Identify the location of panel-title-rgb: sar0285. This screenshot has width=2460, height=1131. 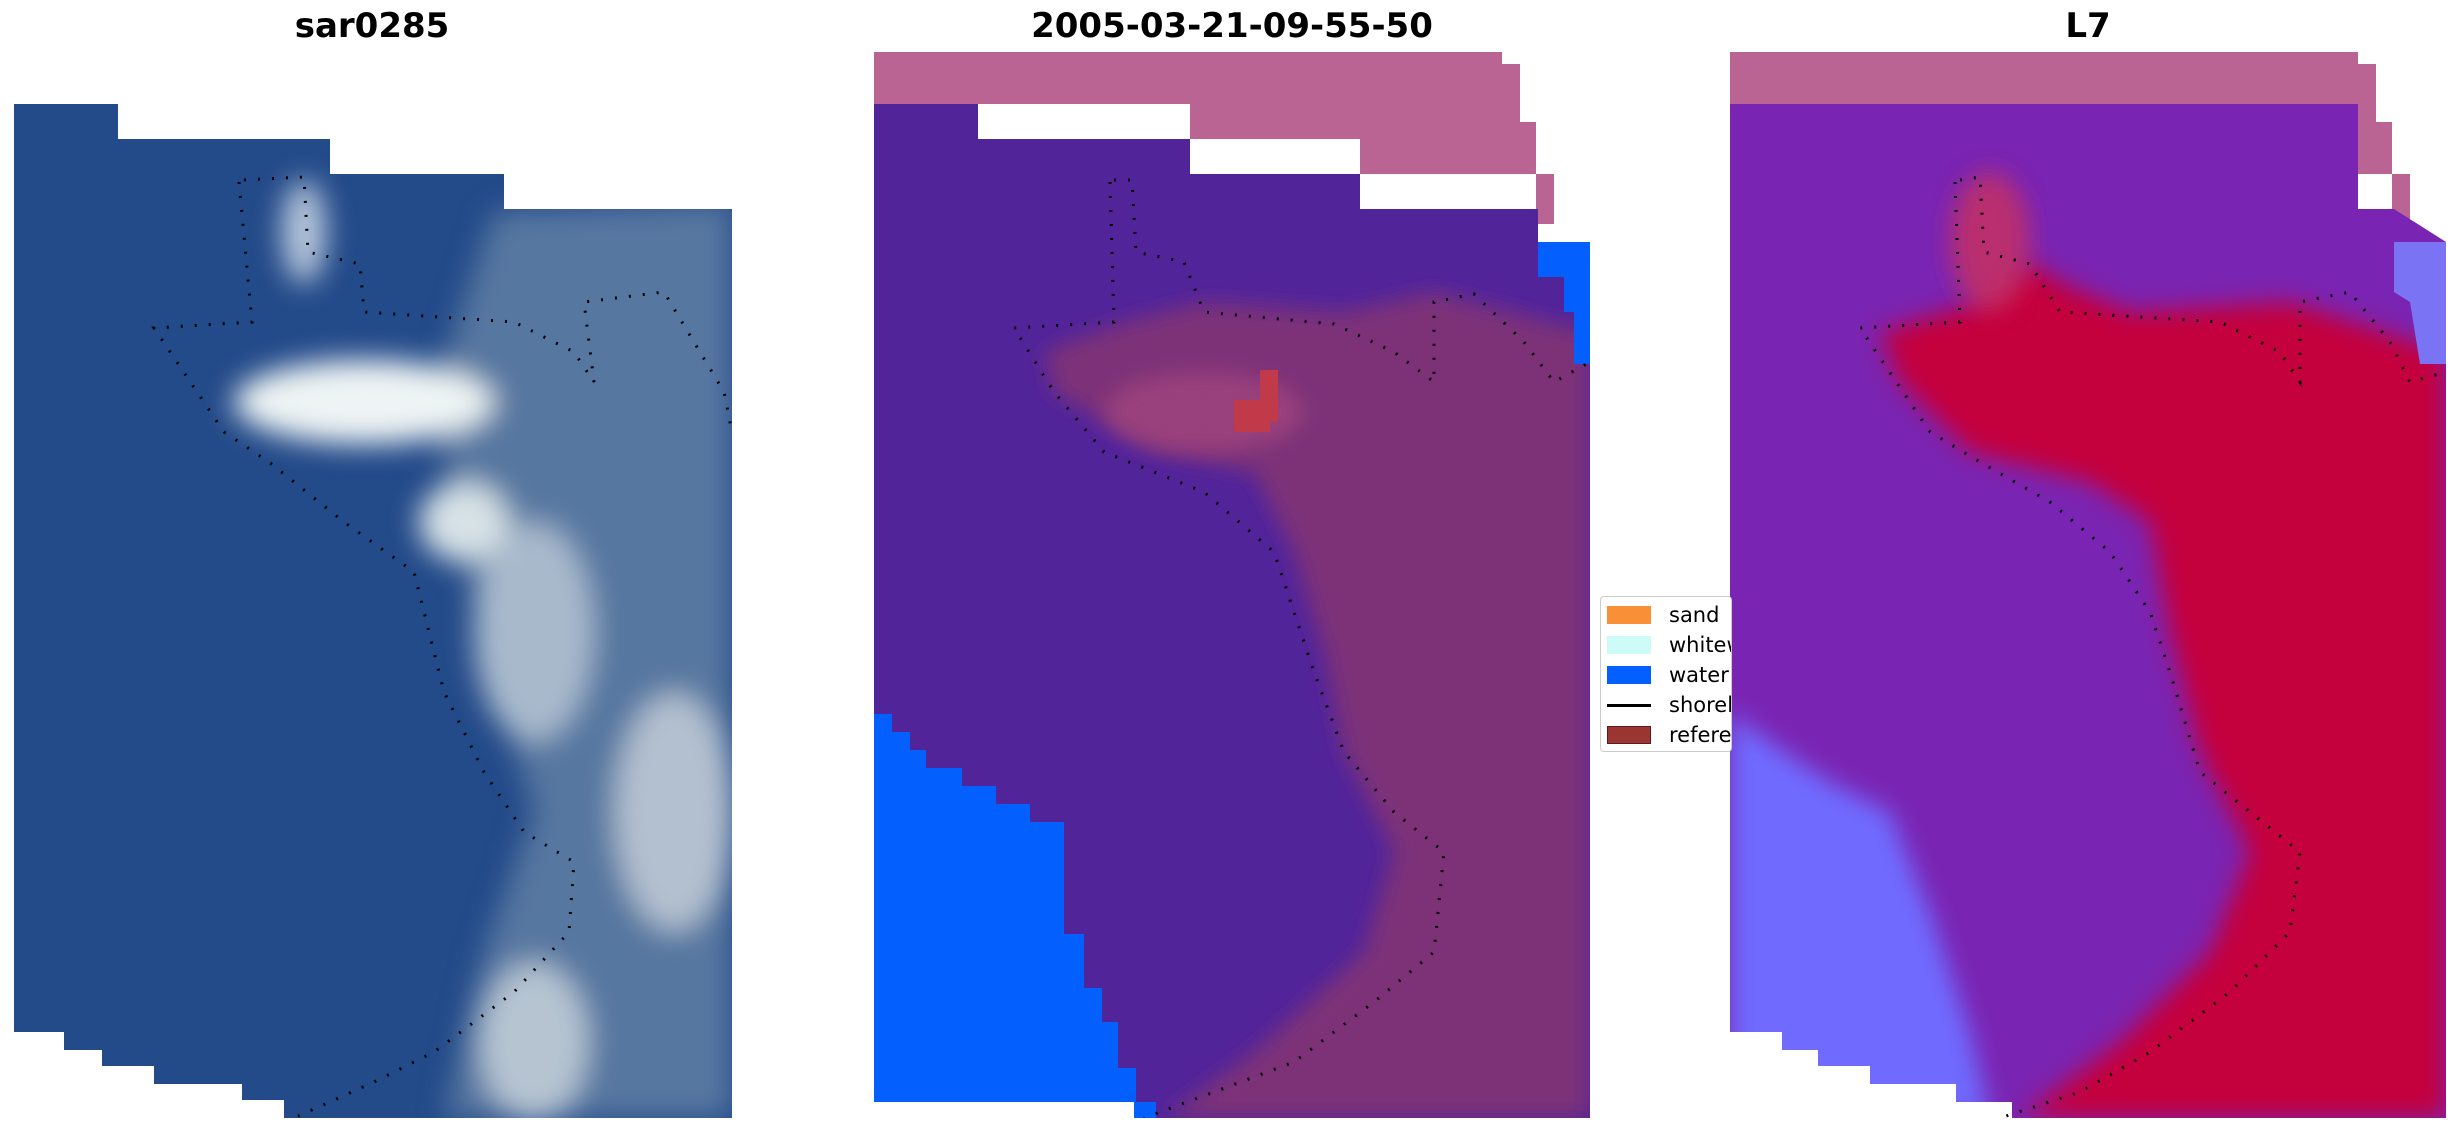
(372, 26).